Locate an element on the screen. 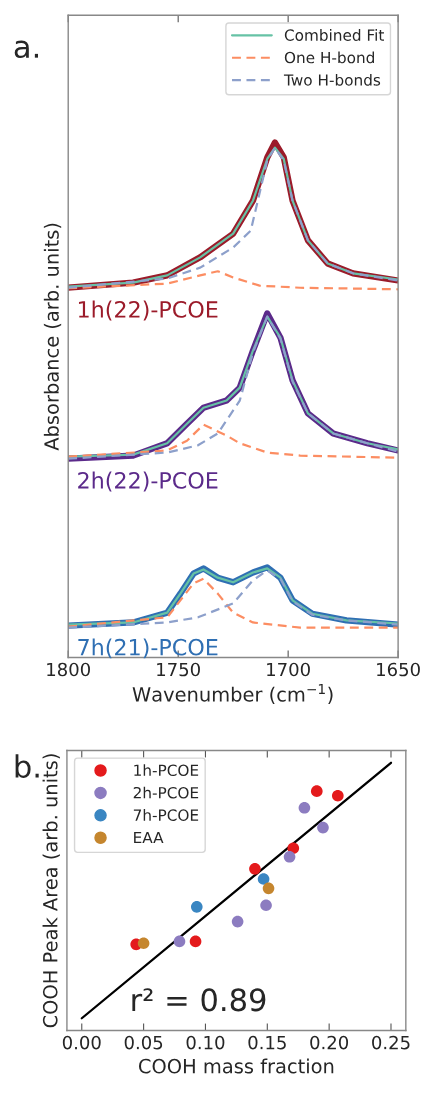 This screenshot has height=1094, width=429. x-tick-label: 1700 is located at coordinates (288, 669).